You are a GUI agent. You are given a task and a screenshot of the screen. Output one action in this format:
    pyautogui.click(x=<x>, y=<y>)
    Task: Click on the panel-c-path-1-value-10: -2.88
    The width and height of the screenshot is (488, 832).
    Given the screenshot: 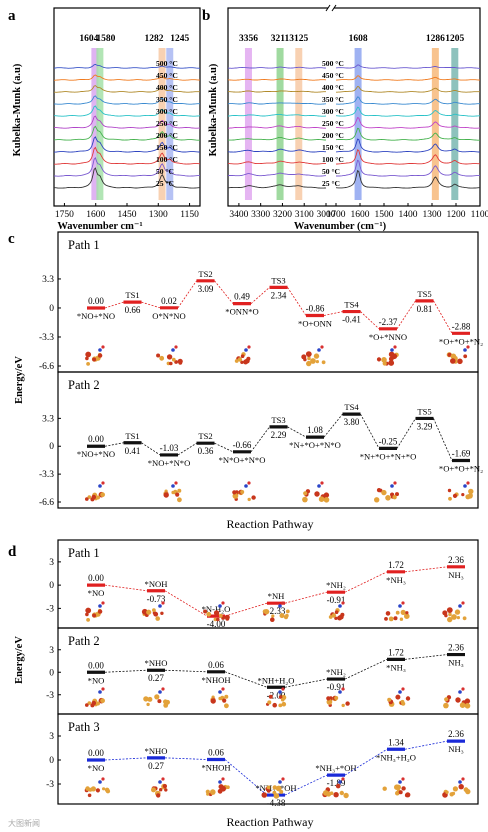 What is the action you would take?
    pyautogui.click(x=461, y=326)
    